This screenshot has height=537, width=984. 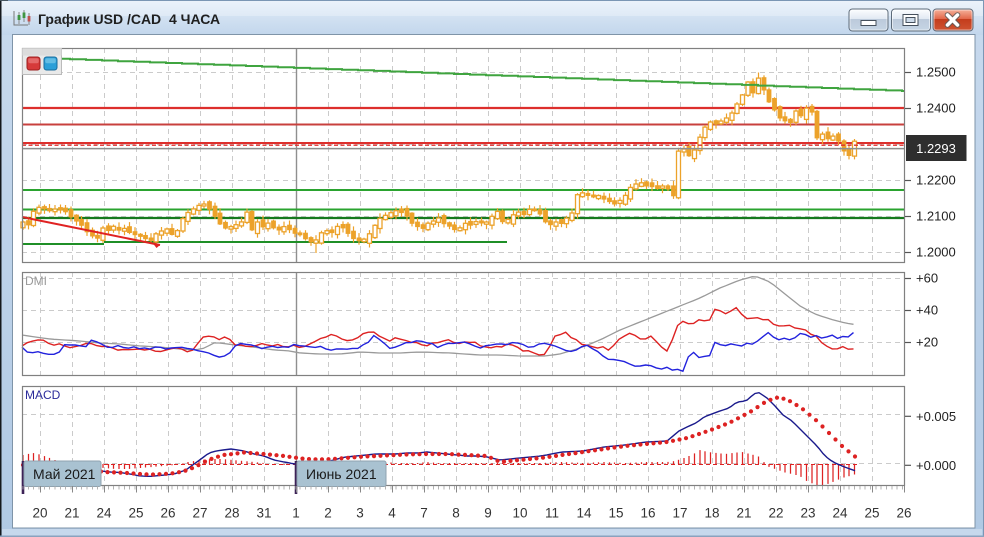 What do you see at coordinates (231, 513) in the screenshot?
I see `svg-text: 28` at bounding box center [231, 513].